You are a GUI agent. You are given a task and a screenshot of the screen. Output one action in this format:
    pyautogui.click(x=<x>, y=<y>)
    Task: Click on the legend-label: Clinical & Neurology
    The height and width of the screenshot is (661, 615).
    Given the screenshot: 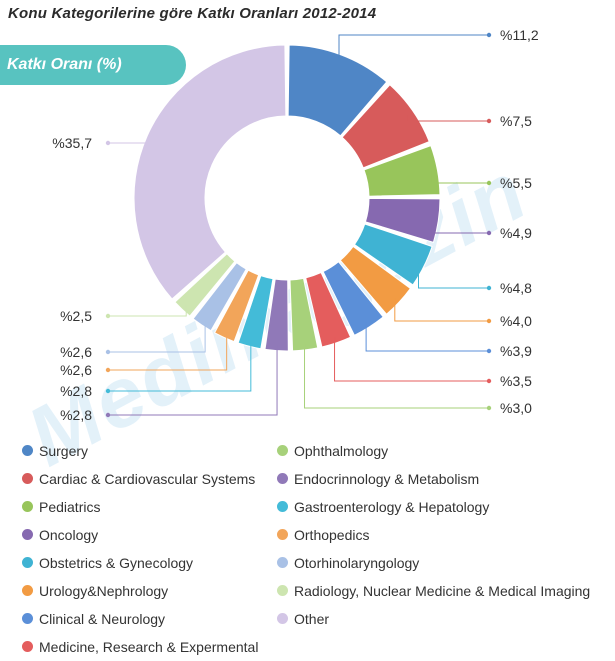 What is the action you would take?
    pyautogui.click(x=102, y=619)
    